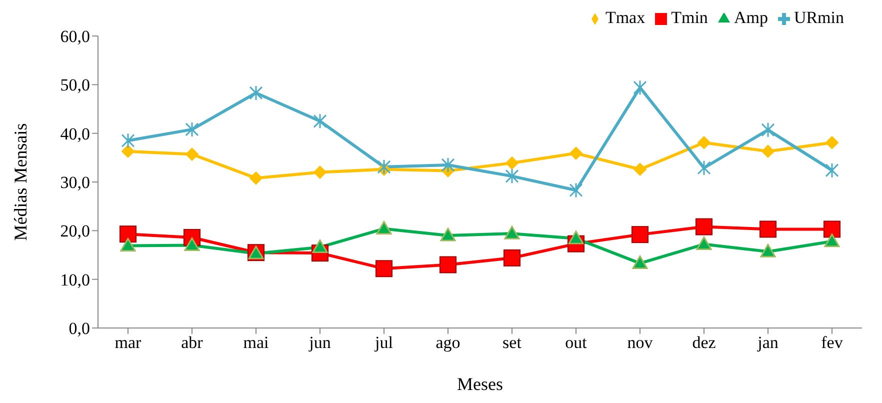 This screenshot has width=882, height=403. Describe the element at coordinates (128, 342) in the screenshot. I see `x-tick-label: mar` at that location.